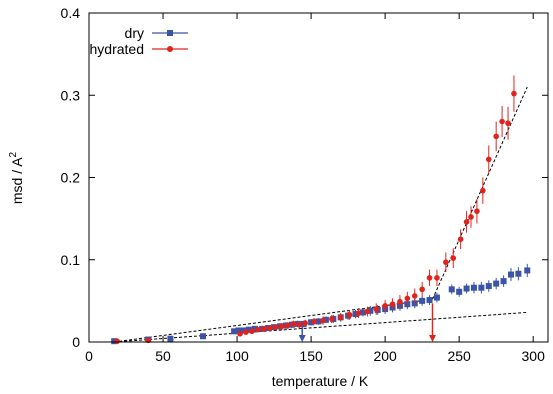 The image size is (553, 394). What do you see at coordinates (13, 154) in the screenshot?
I see `y-axis-label-superscript: 2` at bounding box center [13, 154].